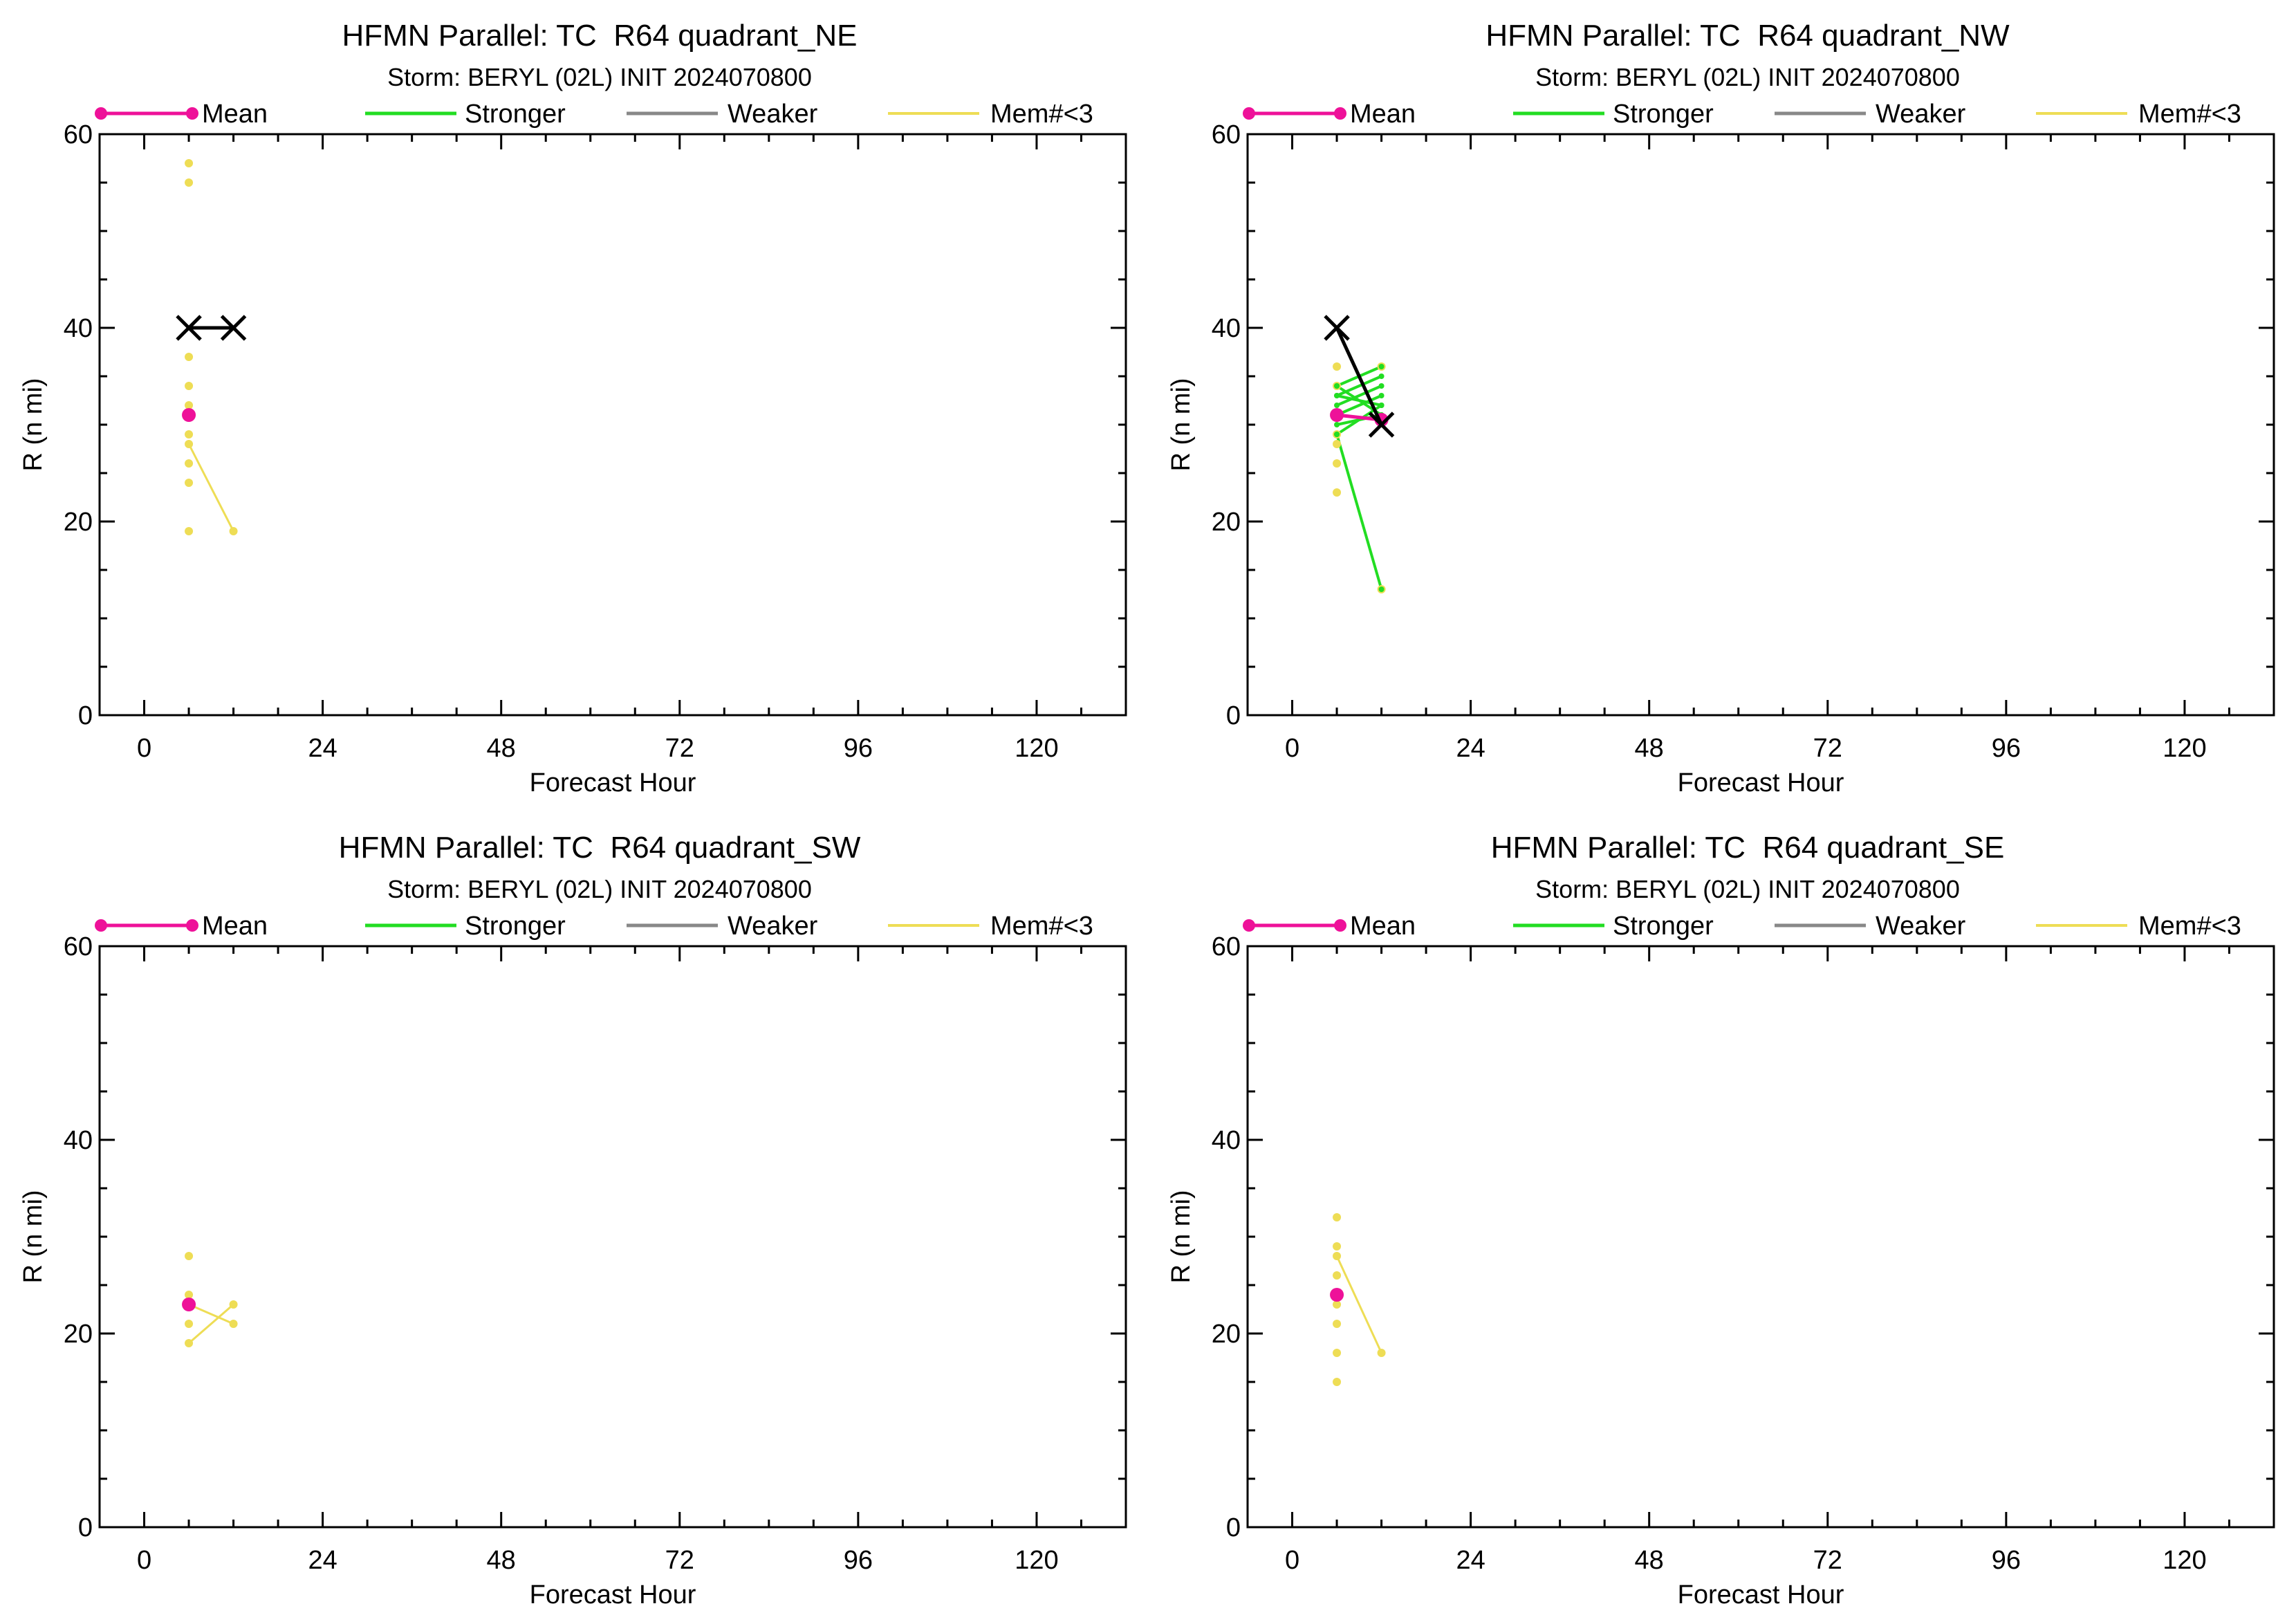  I want to click on legend-mean-label: Mean, so click(235, 114).